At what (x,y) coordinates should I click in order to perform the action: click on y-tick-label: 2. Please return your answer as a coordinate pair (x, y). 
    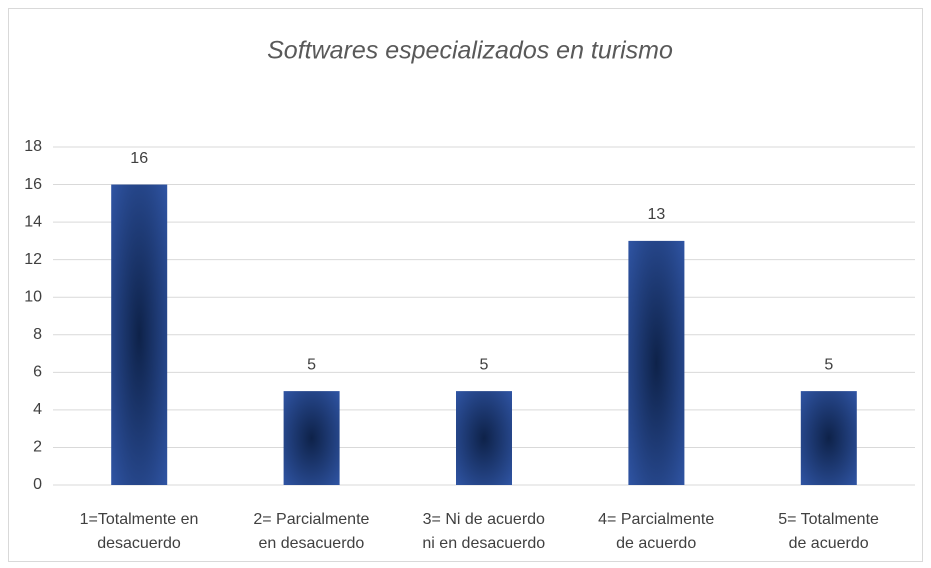
    Looking at the image, I should click on (37, 447).